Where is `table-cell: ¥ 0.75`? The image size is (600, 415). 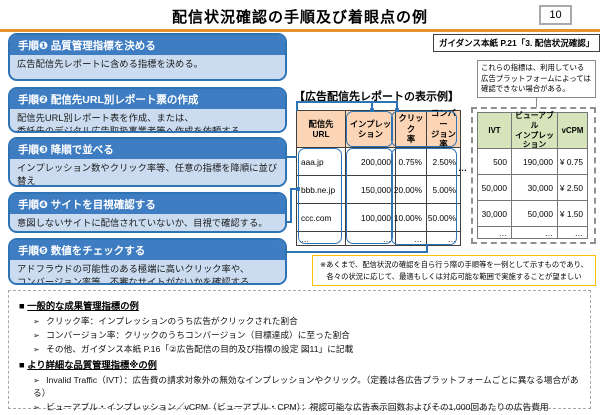
table-cell: ¥ 0.75 is located at coordinates (573, 162).